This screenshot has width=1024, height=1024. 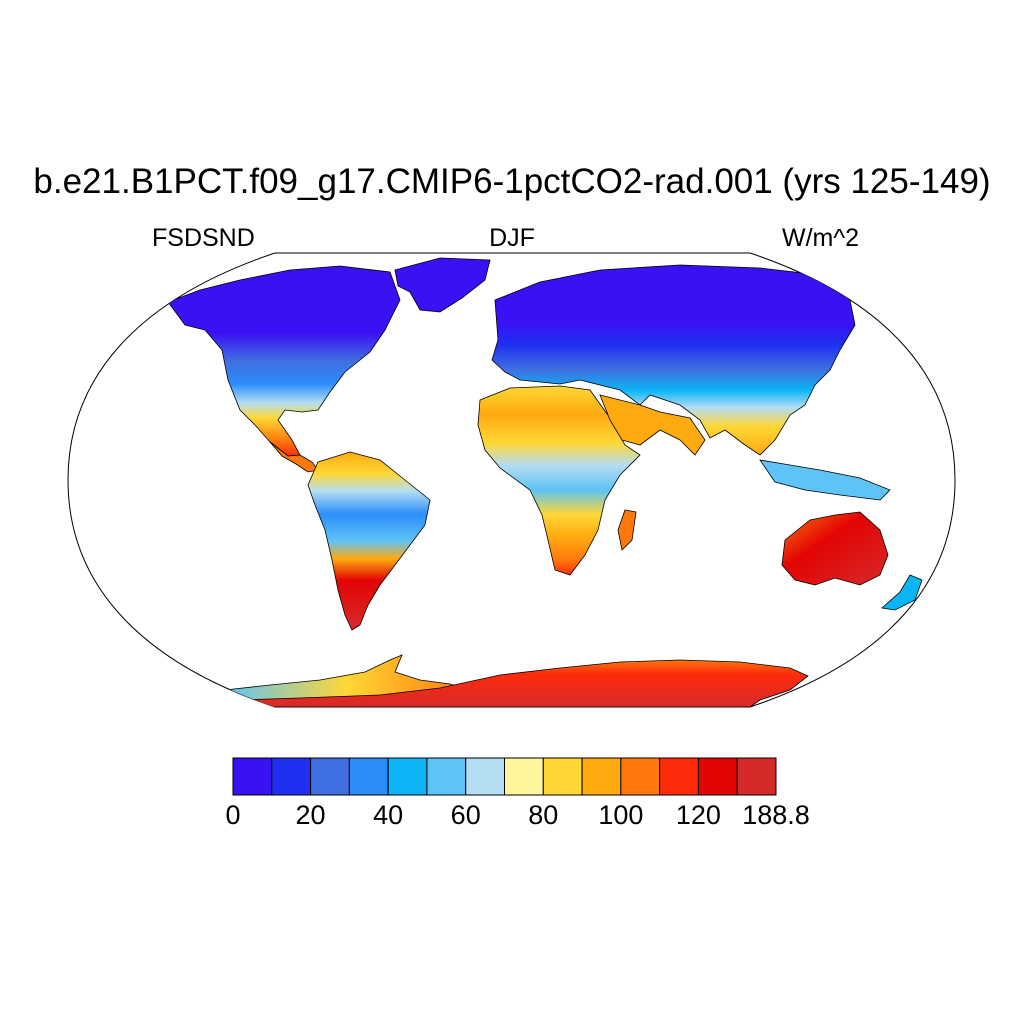 I want to click on variable-label: FSDSND, so click(x=203, y=238).